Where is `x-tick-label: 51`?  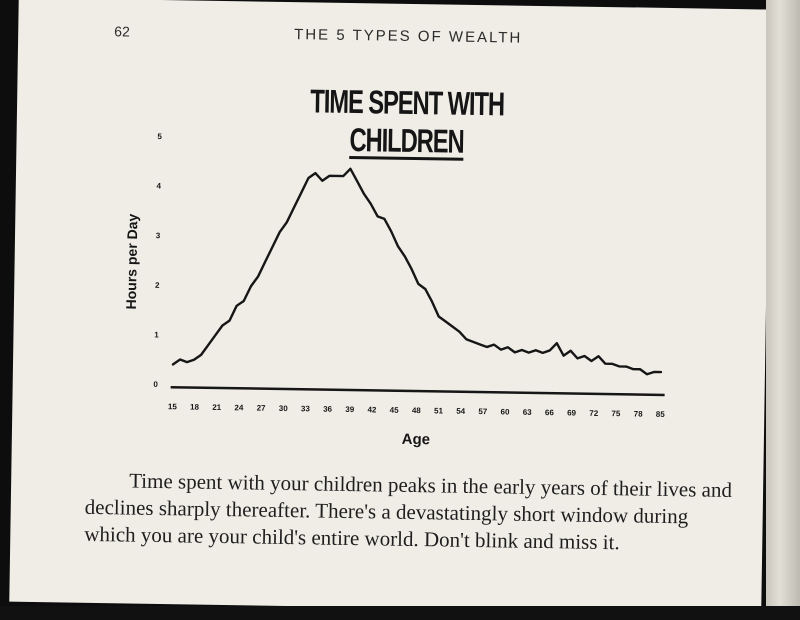
x-tick-label: 51 is located at coordinates (439, 410).